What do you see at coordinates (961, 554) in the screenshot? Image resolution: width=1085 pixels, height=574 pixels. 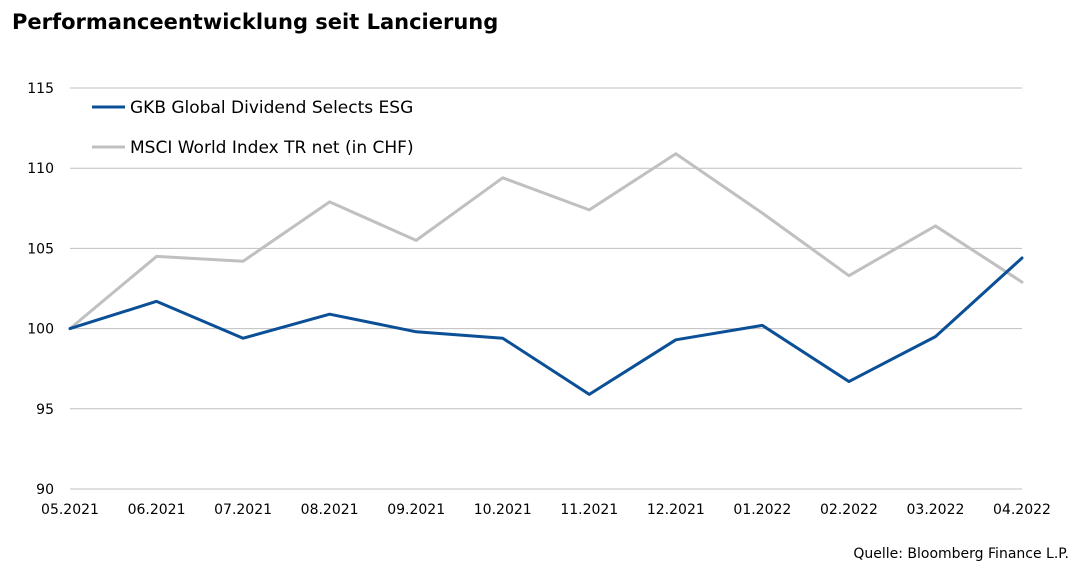 I see `source-note: Quelle: Bloomberg Finance L.P.` at bounding box center [961, 554].